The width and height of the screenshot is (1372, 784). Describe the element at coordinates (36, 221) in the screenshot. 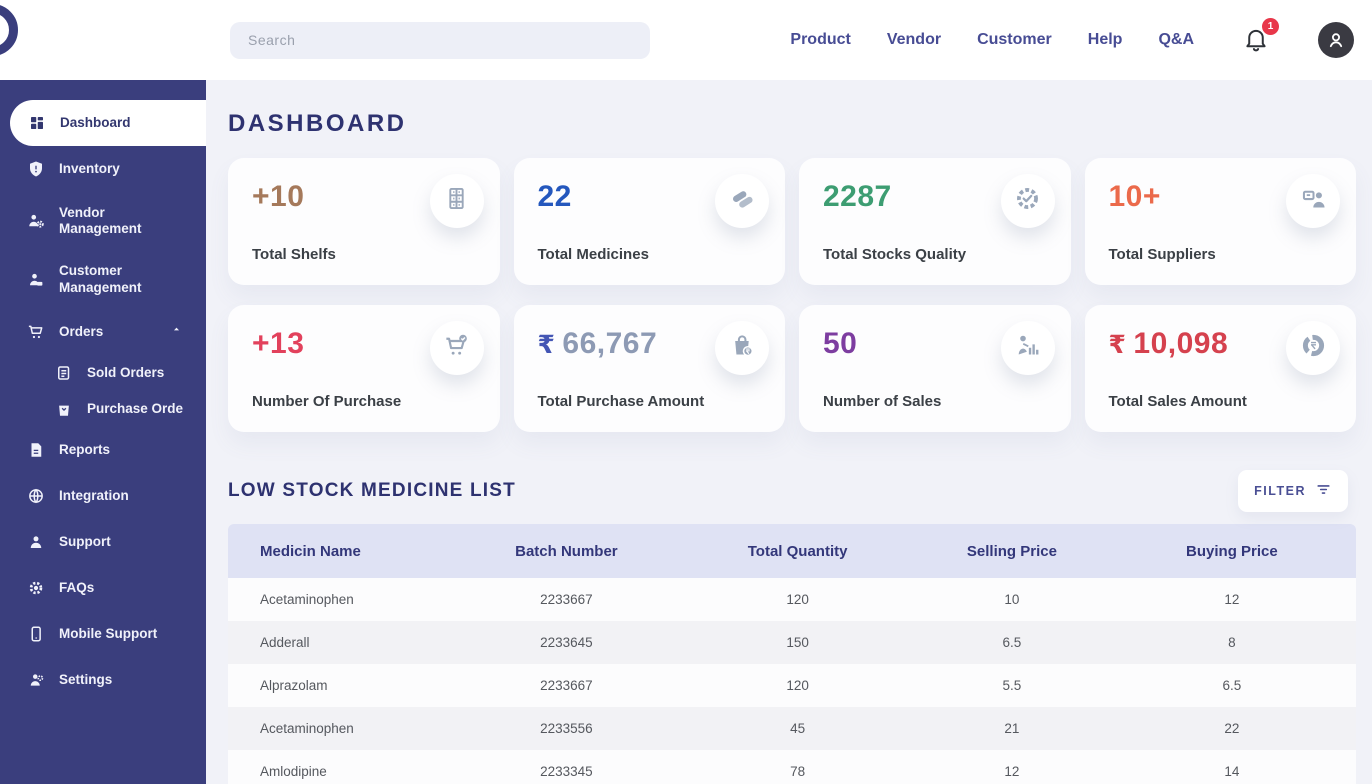

I see `vendor-gear-icon` at that location.